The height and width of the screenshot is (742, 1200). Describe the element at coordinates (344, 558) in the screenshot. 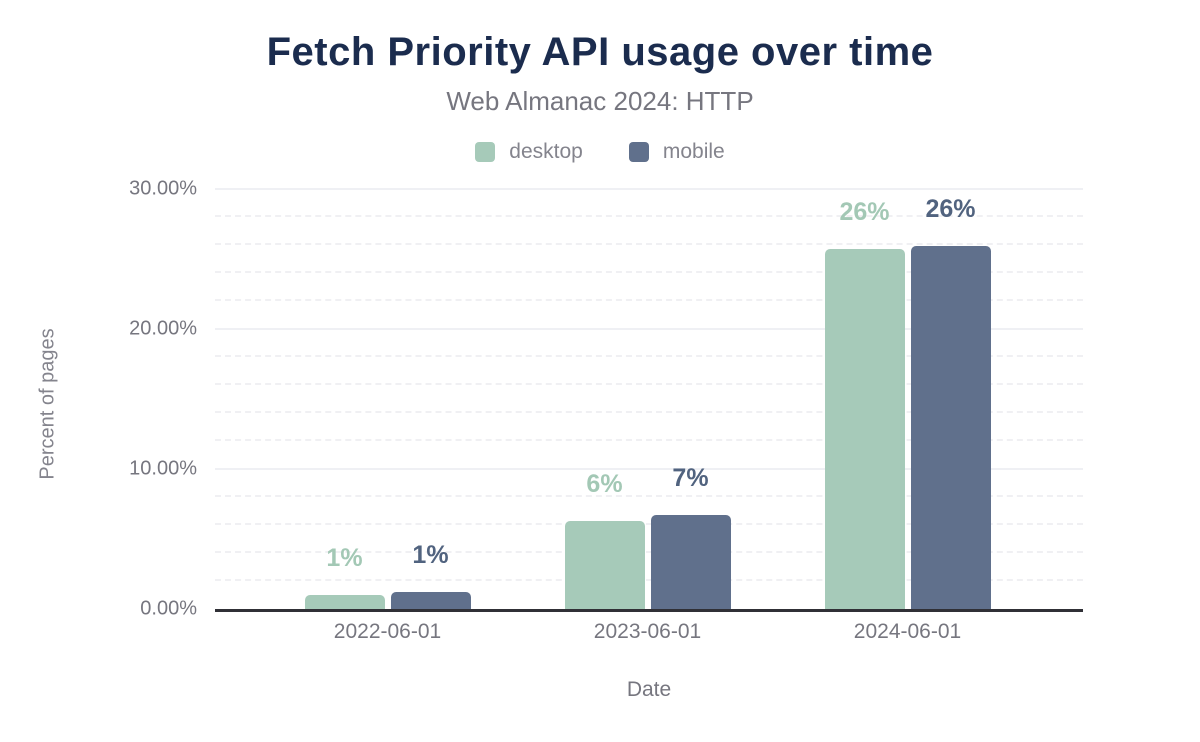

I see `bar-value-label-desktop-2022-06-01: 1%` at that location.